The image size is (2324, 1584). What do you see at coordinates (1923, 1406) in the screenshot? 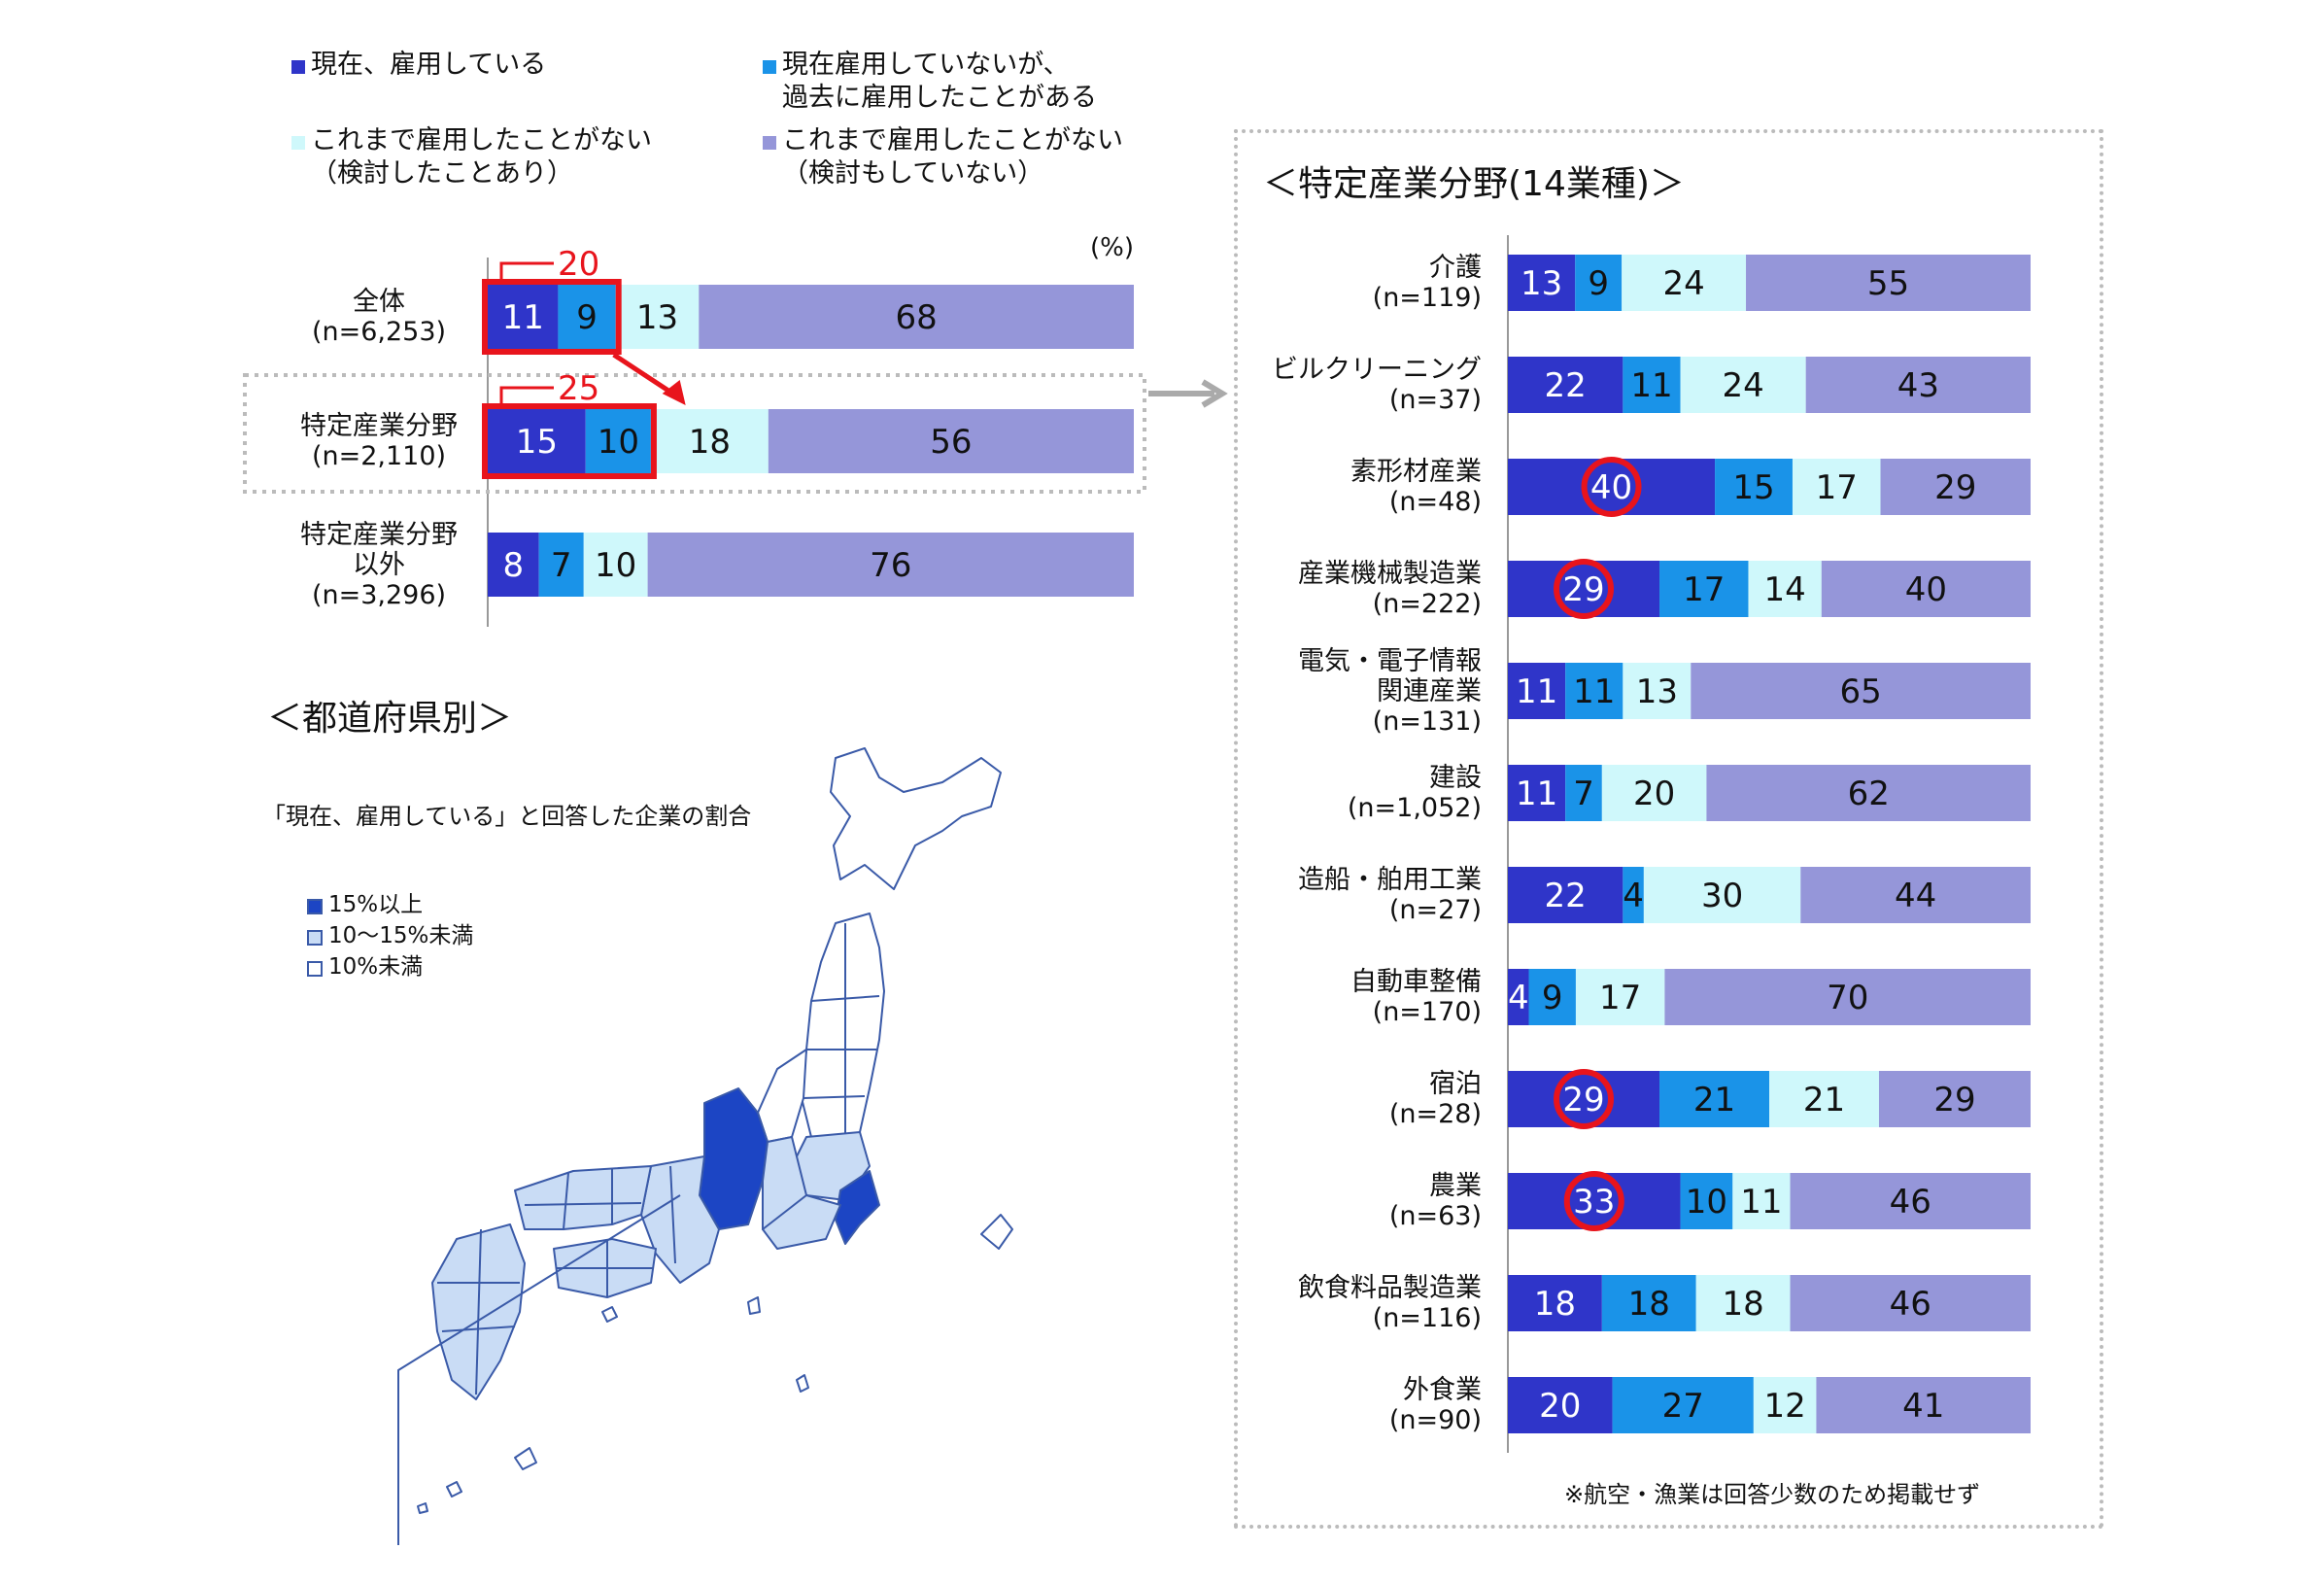
I see `bar-value-label: 41` at bounding box center [1923, 1406].